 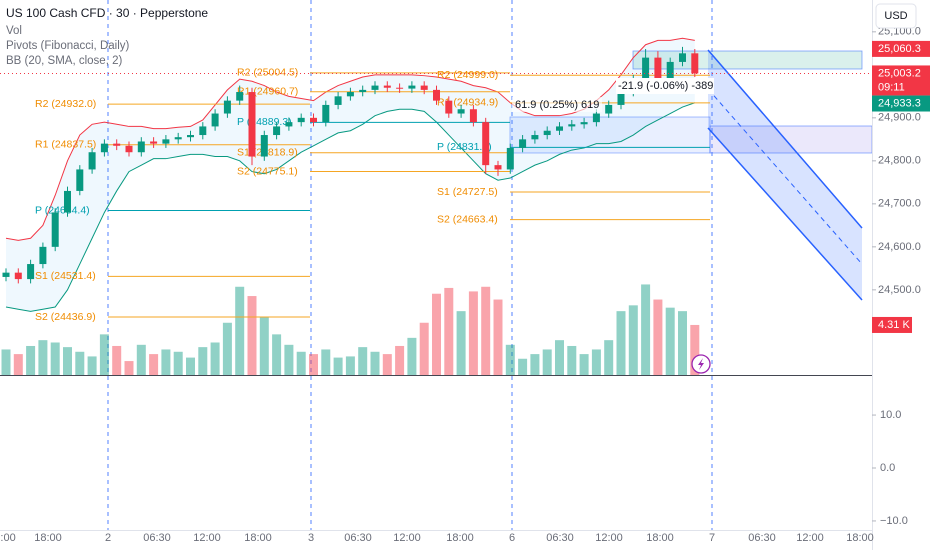 What do you see at coordinates (65, 144) in the screenshot?
I see `pivot-label: R1 (24837.5)` at bounding box center [65, 144].